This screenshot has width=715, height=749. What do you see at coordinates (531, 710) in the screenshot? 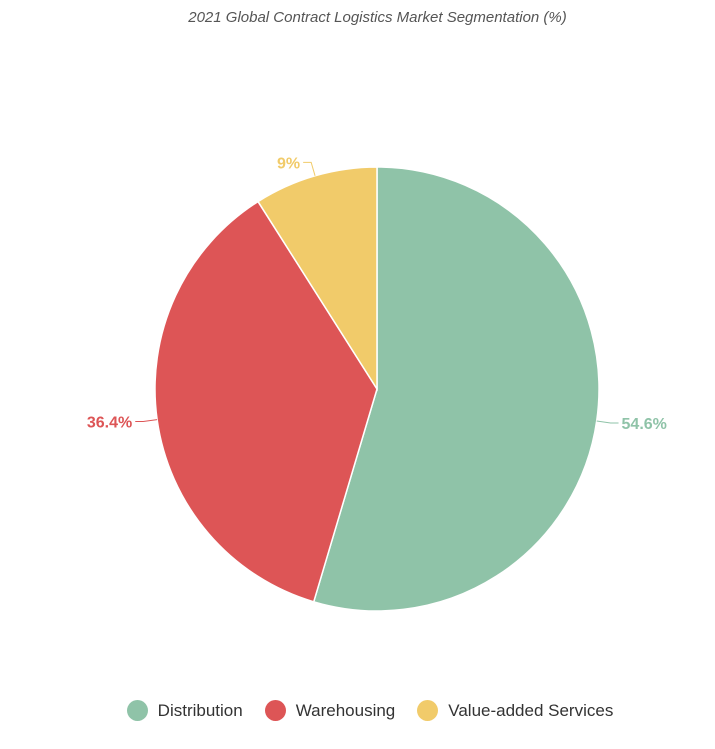
I see `legend-label-value-added-services: Value-added Services` at bounding box center [531, 710].